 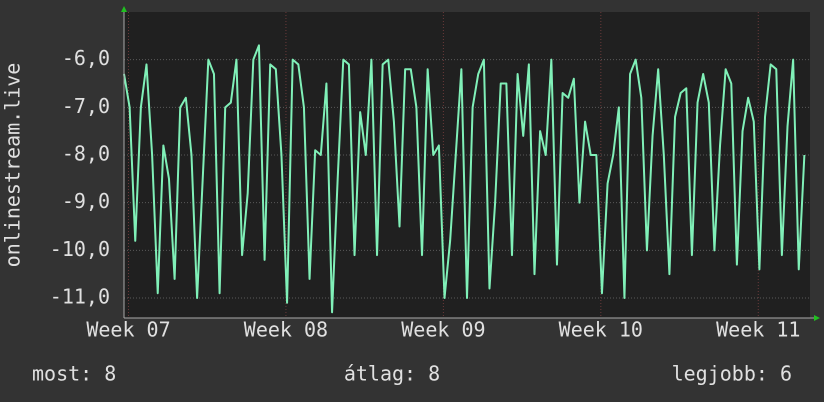 I want to click on x-tick-label: Week 08, so click(x=286, y=330).